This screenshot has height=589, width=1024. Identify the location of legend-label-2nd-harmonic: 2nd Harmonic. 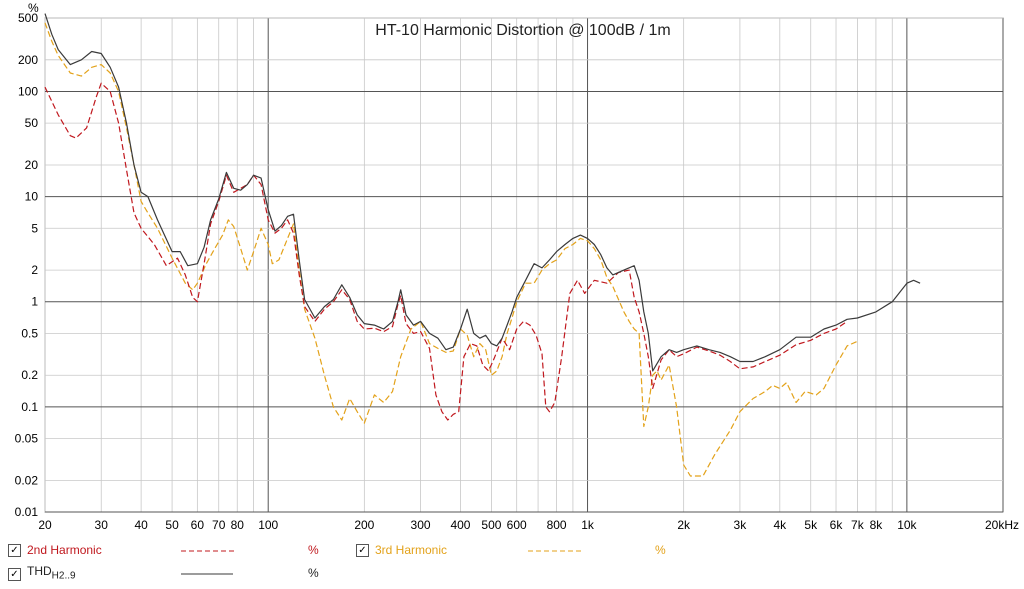
(64, 550).